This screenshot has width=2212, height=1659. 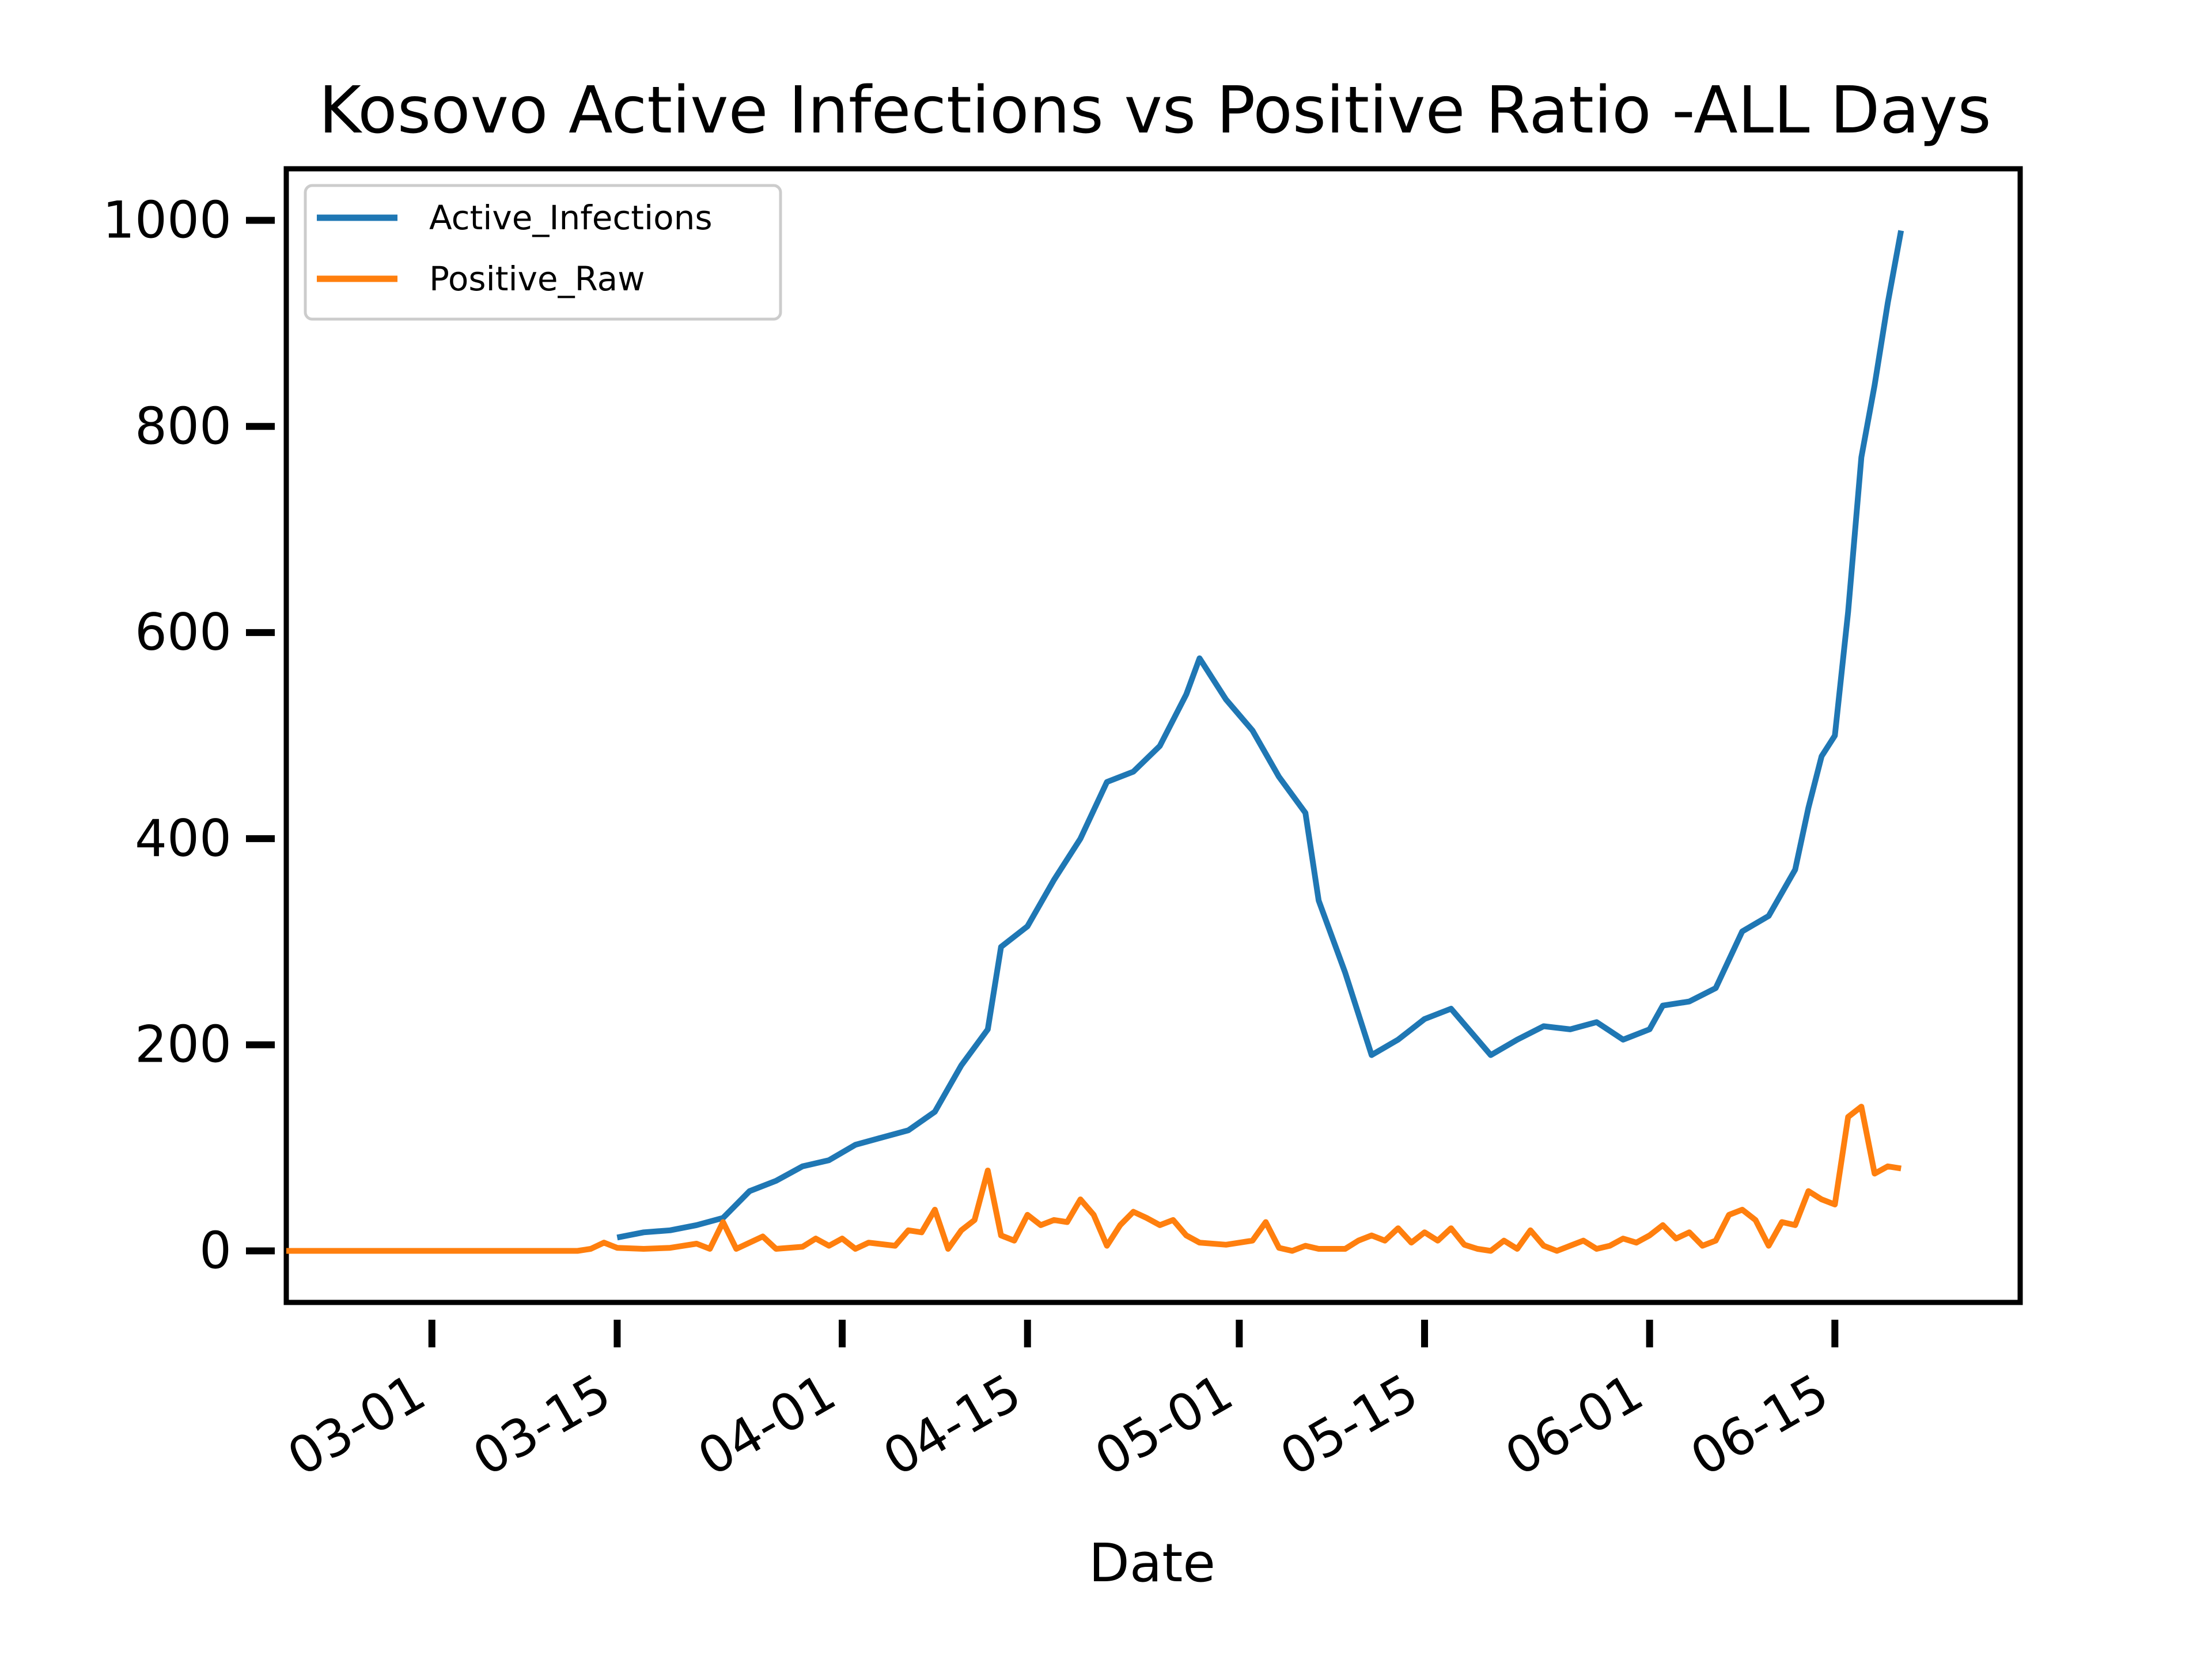 I want to click on x-tick-label: 05-01, so click(x=1164, y=1424).